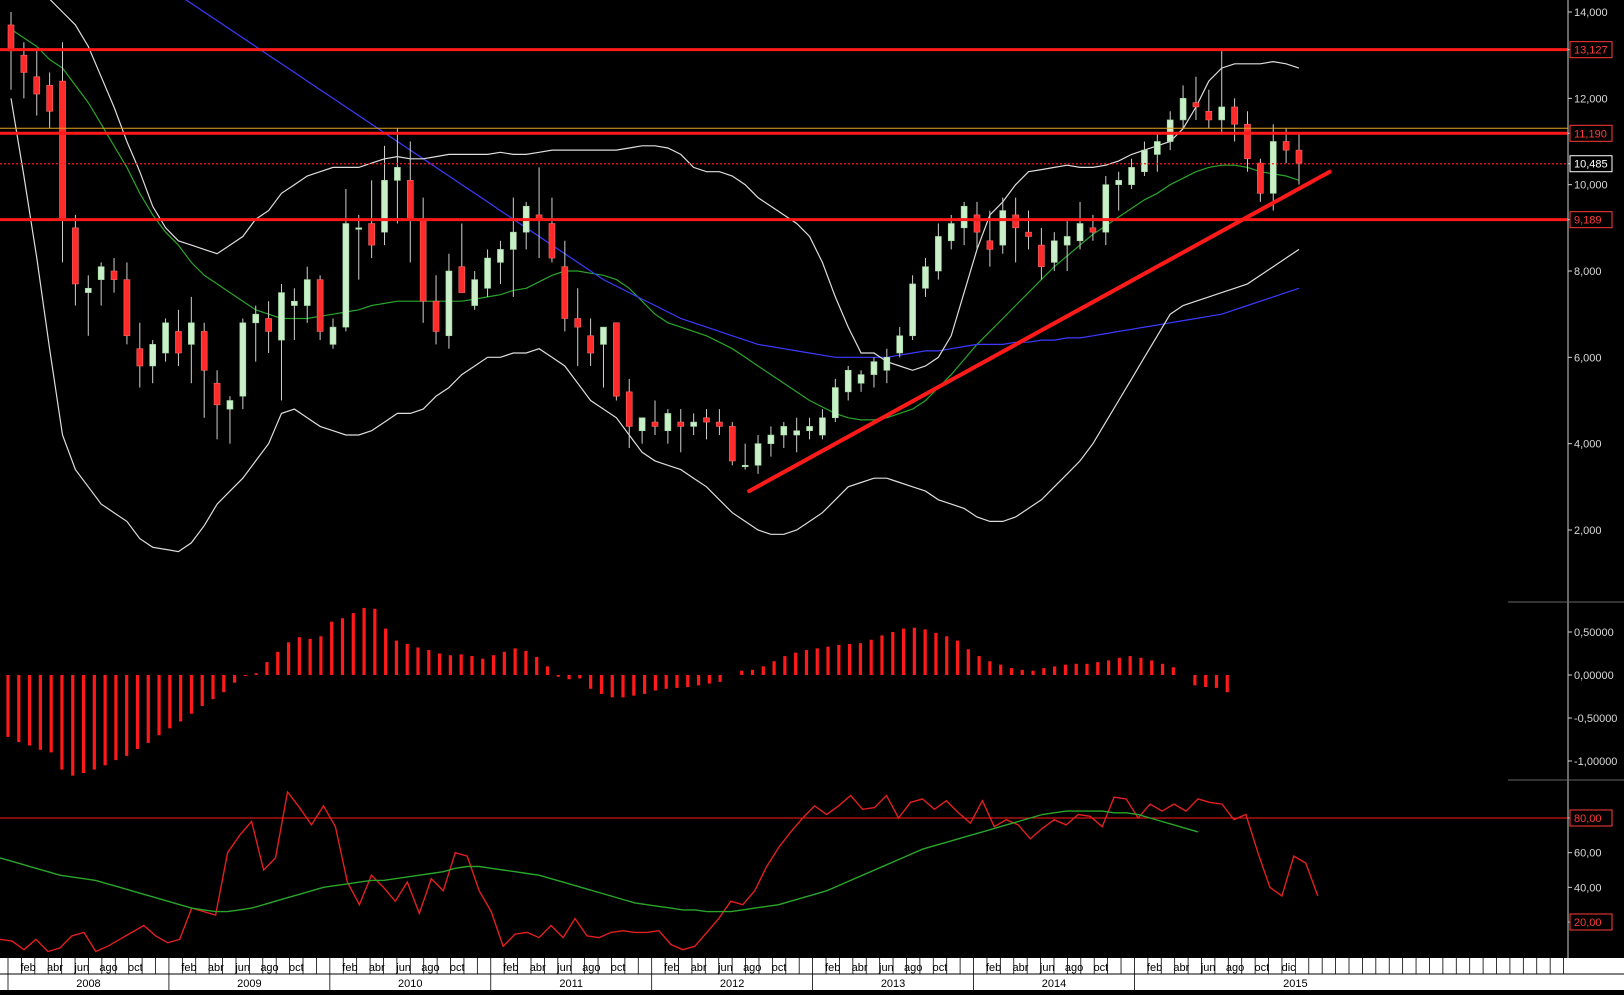 The image size is (1624, 995). I want to click on month-label: oct, so click(940, 968).